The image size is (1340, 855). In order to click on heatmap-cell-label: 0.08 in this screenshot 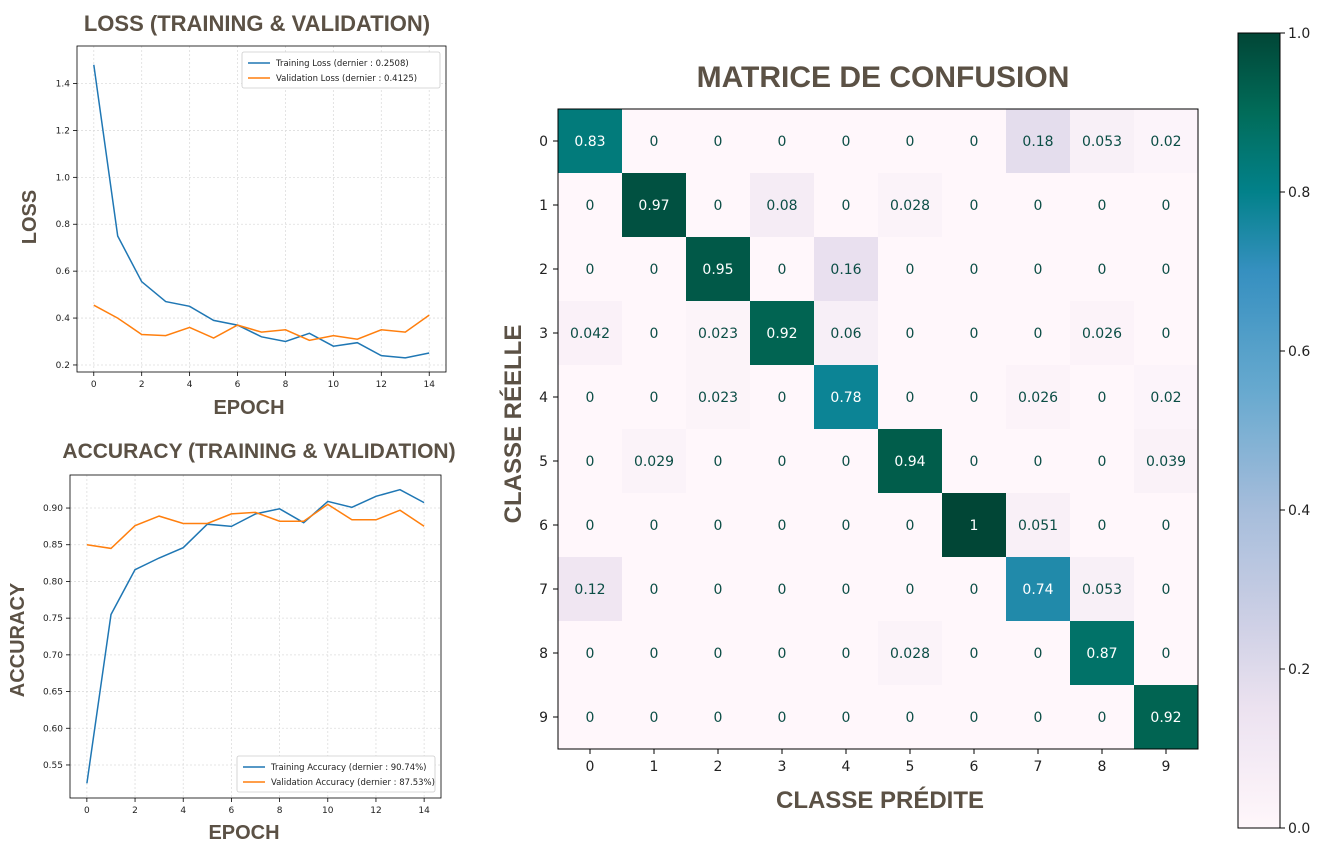, I will do `click(781, 206)`.